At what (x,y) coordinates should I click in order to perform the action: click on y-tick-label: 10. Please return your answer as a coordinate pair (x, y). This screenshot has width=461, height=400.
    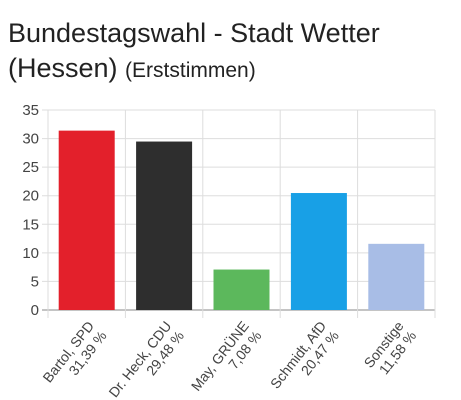
    Looking at the image, I should click on (30, 253).